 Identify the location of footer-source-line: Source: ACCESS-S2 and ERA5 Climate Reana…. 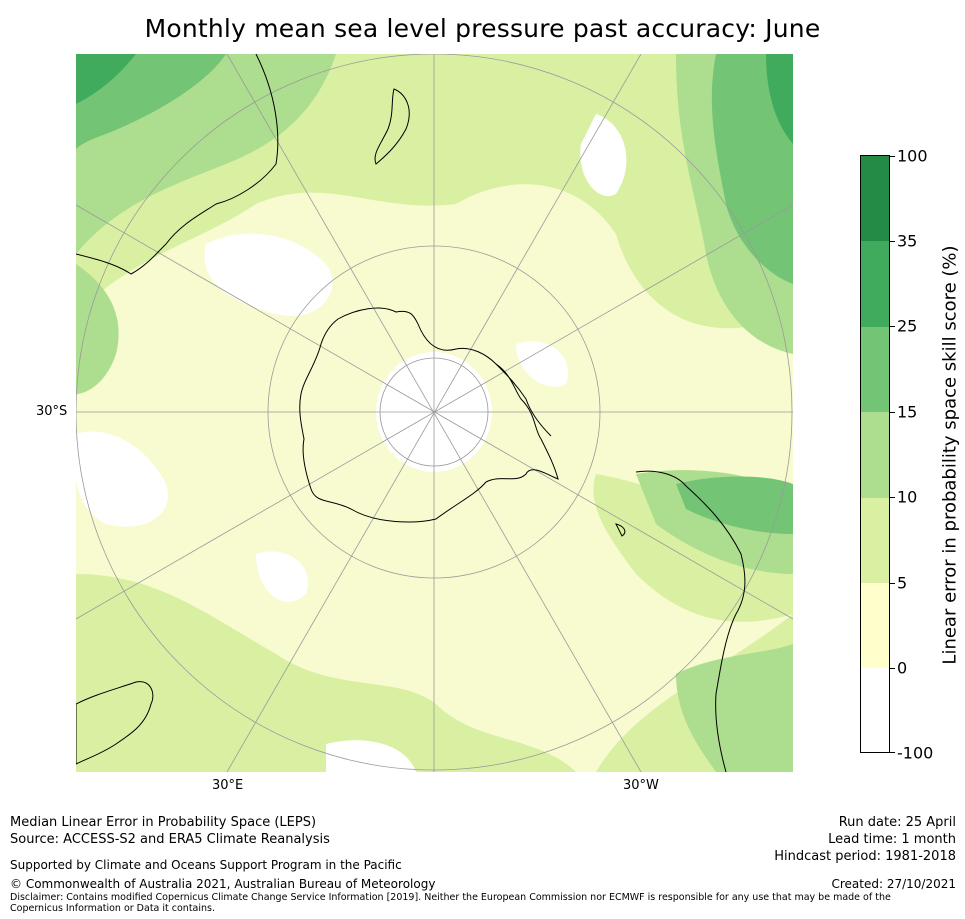
(170, 839).